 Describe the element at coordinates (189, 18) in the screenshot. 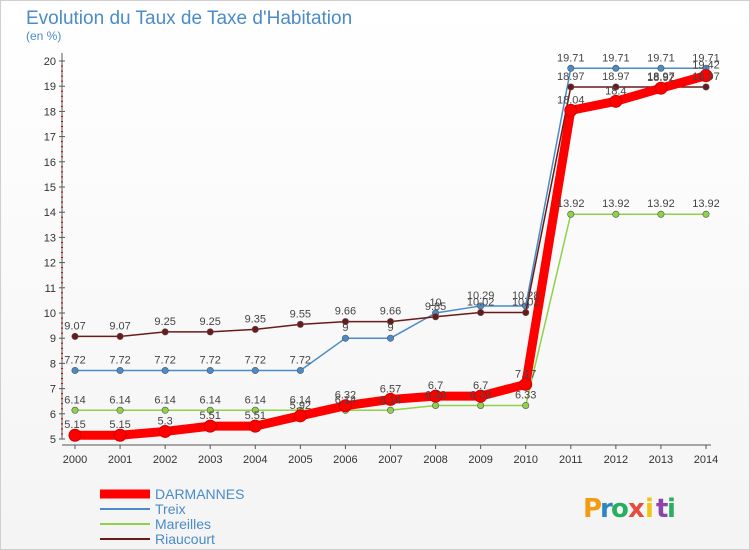

I see `chart-title: Evolution du Taux de Taxe d'Habitation` at that location.